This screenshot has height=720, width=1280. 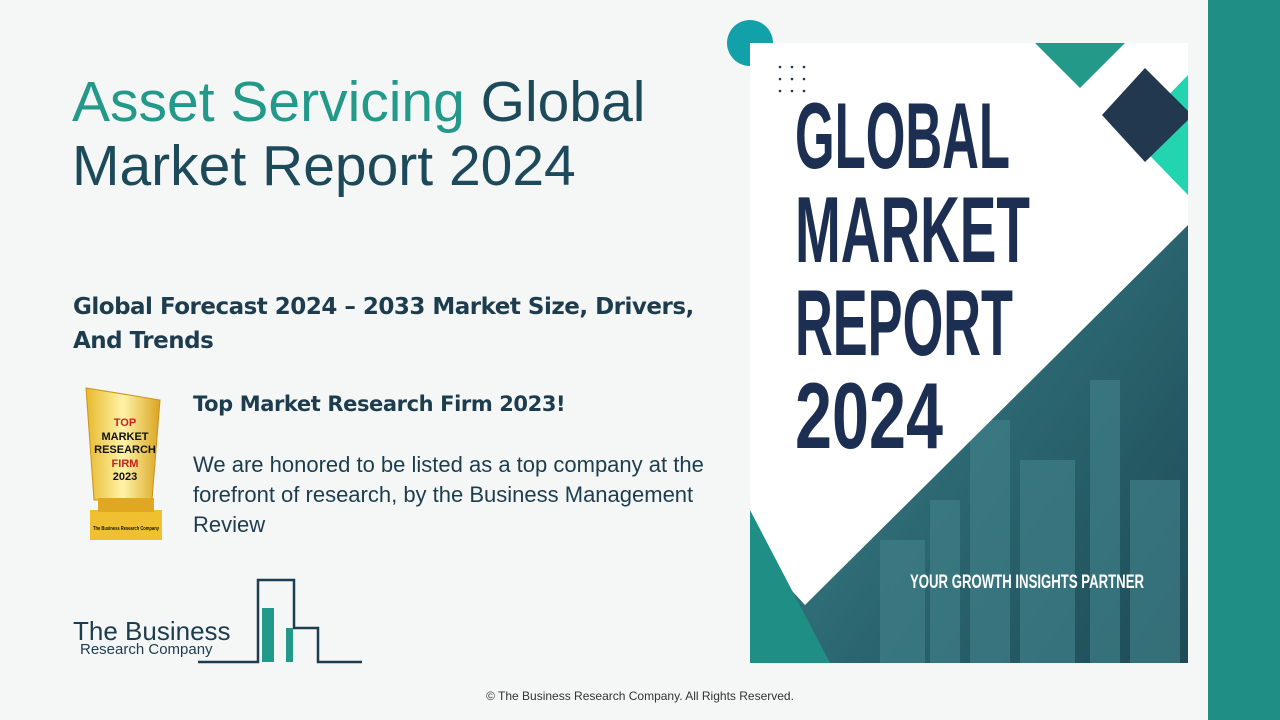 I want to click on cover-tagline: YOUR GROWTH INSIGHTS PARTNER, so click(x=1027, y=582).